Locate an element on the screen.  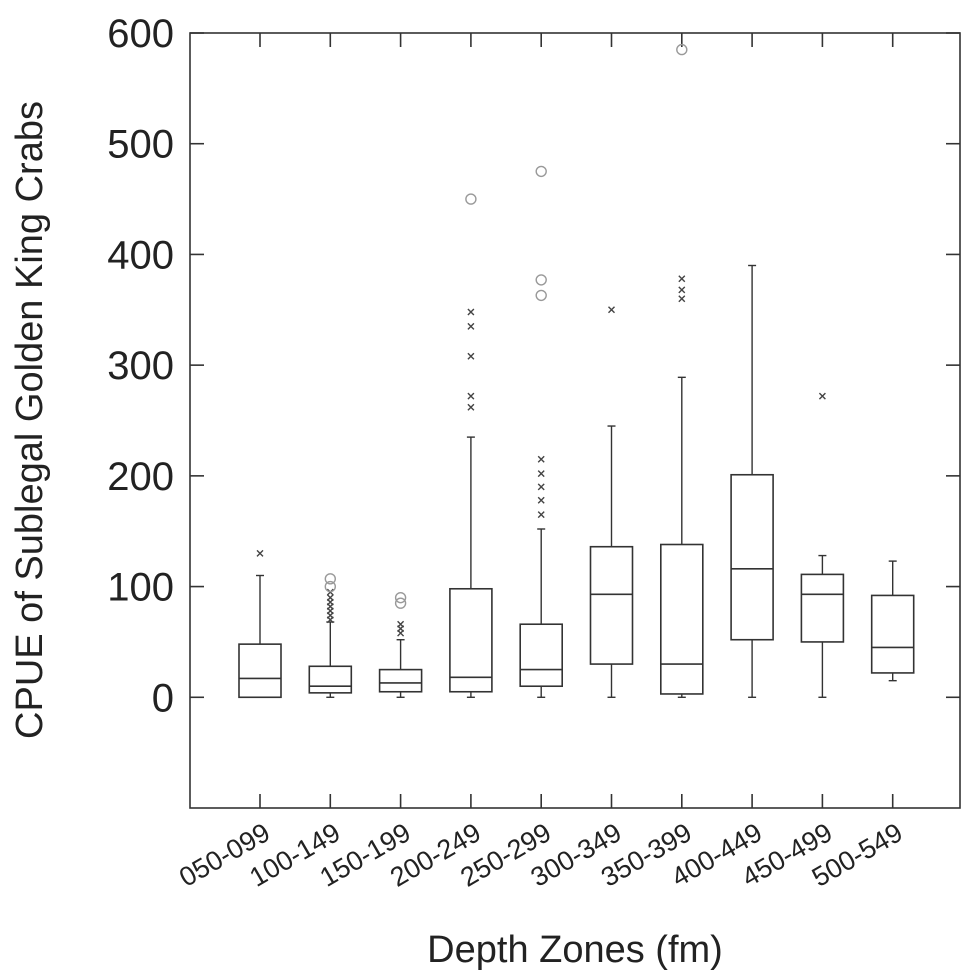
y-tick-label: 100 is located at coordinates (140, 588).